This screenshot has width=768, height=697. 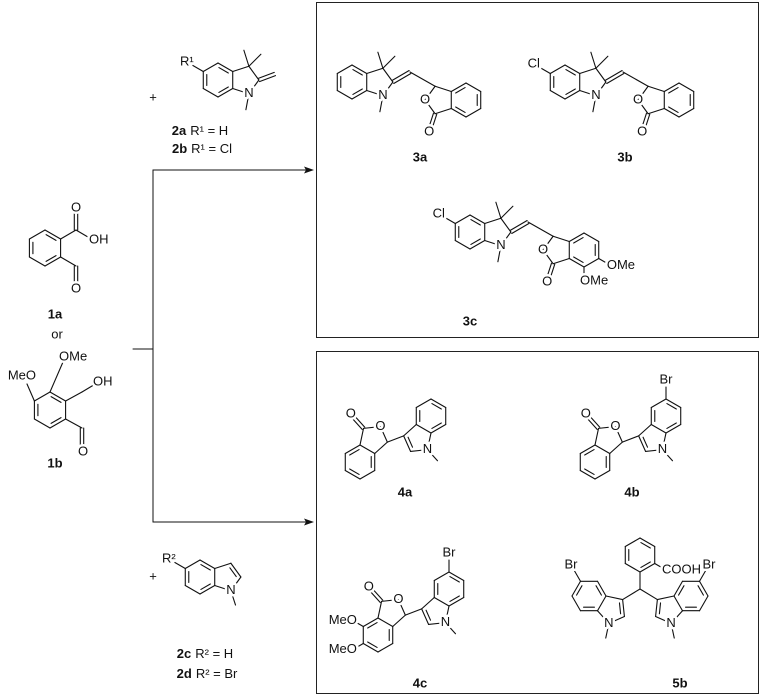 I want to click on compound-id: 3c, so click(x=470, y=320).